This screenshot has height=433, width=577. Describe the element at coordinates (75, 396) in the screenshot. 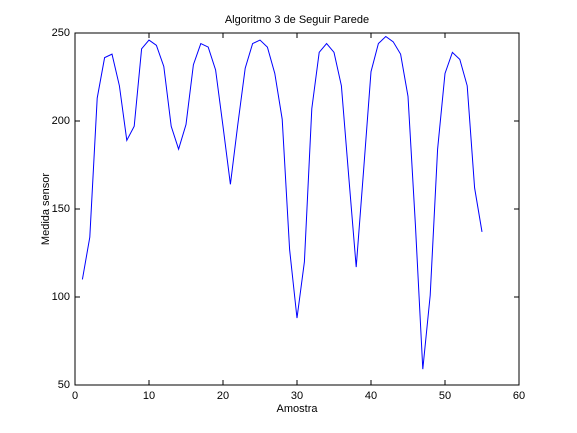

I see `x-tick-label: 0` at that location.